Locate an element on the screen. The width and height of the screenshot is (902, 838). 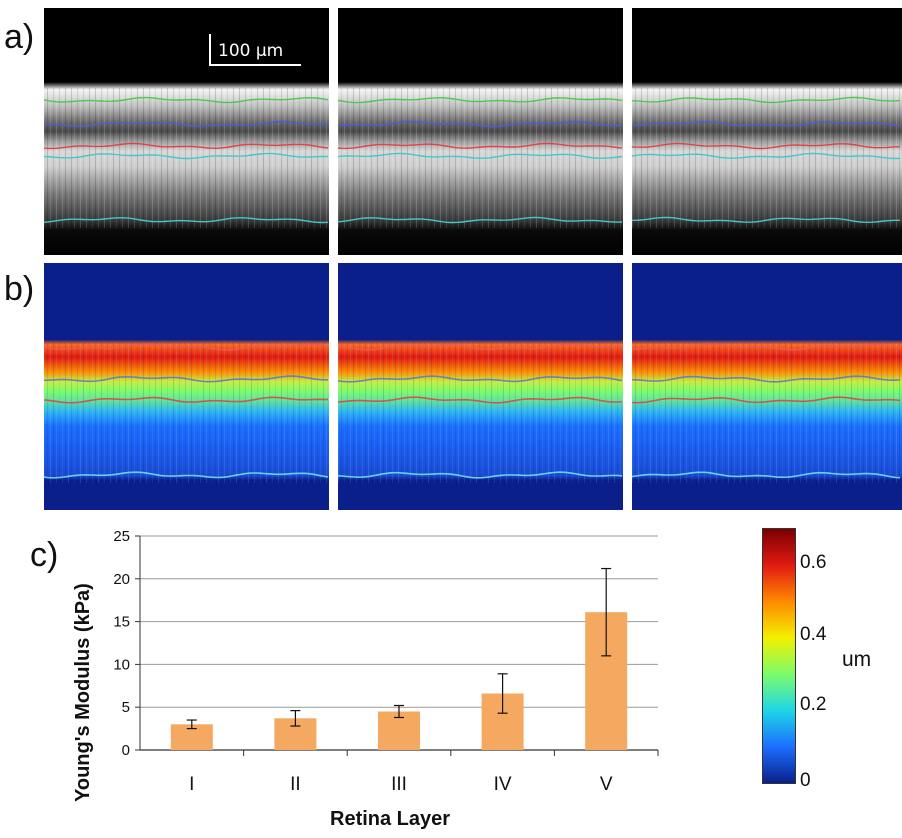
x-axis-label: Retina Layer is located at coordinates (390, 819).